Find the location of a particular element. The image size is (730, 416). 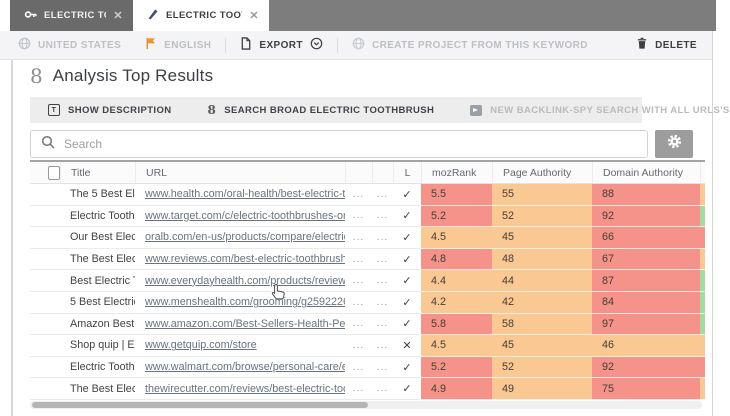

page-authority-cell: 58 is located at coordinates (542, 324).